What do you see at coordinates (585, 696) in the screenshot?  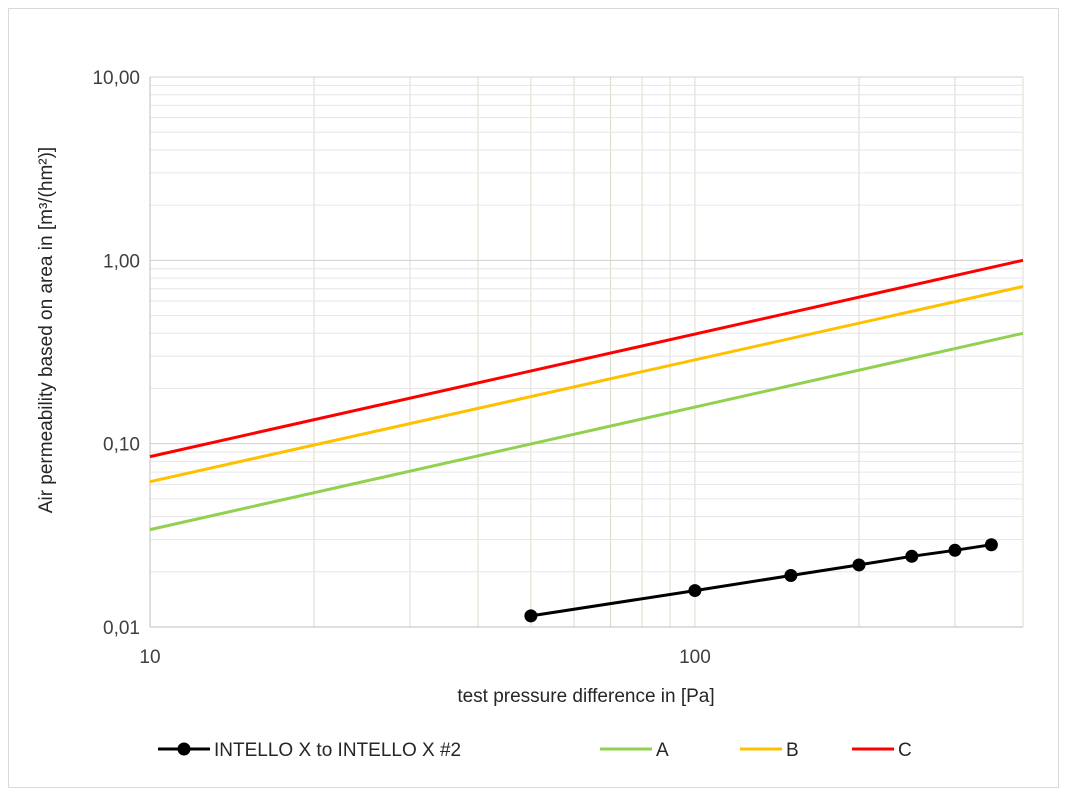 I see `x-axis-label: test pressure difference in [Pa]` at bounding box center [585, 696].